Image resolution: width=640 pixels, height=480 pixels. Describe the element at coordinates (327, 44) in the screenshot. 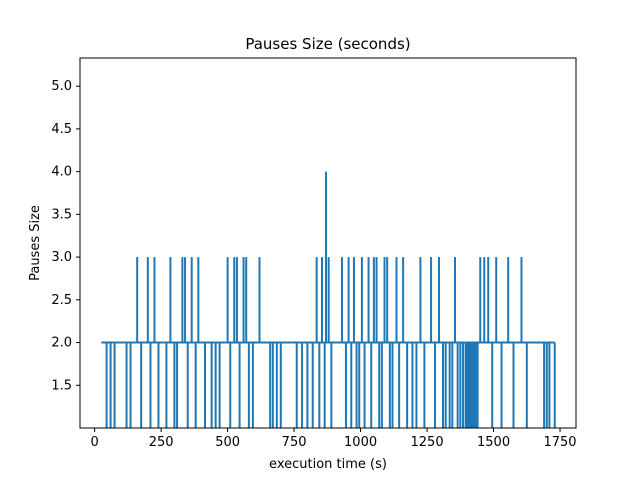

I see `chart-title: Pauses Size (seconds)` at that location.